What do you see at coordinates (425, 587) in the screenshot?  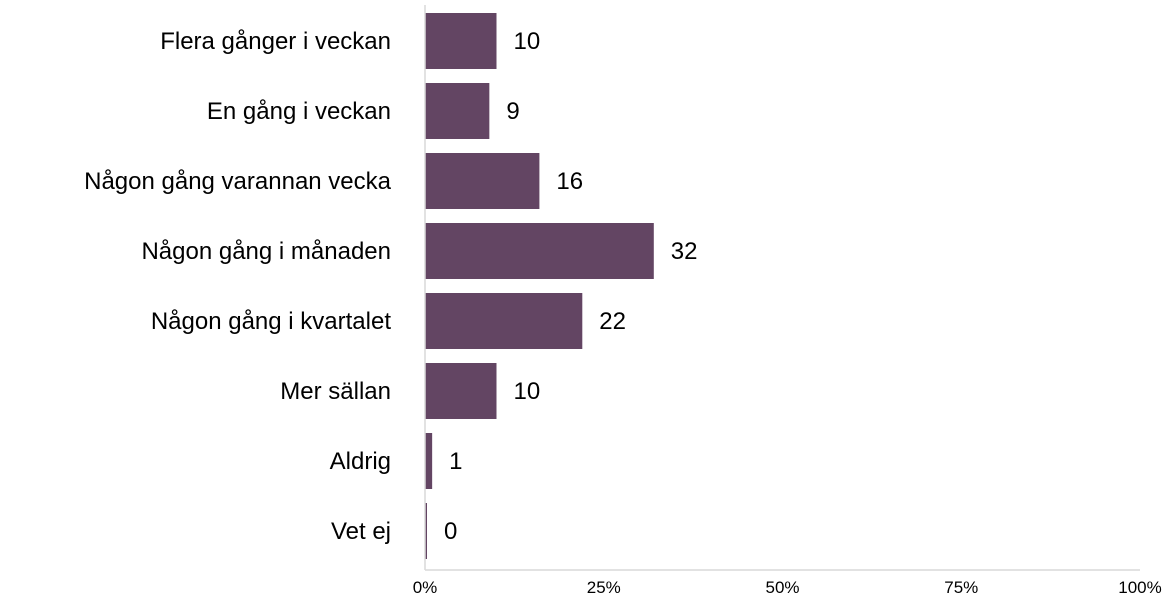 I see `x-tick-label: 0%` at bounding box center [425, 587].